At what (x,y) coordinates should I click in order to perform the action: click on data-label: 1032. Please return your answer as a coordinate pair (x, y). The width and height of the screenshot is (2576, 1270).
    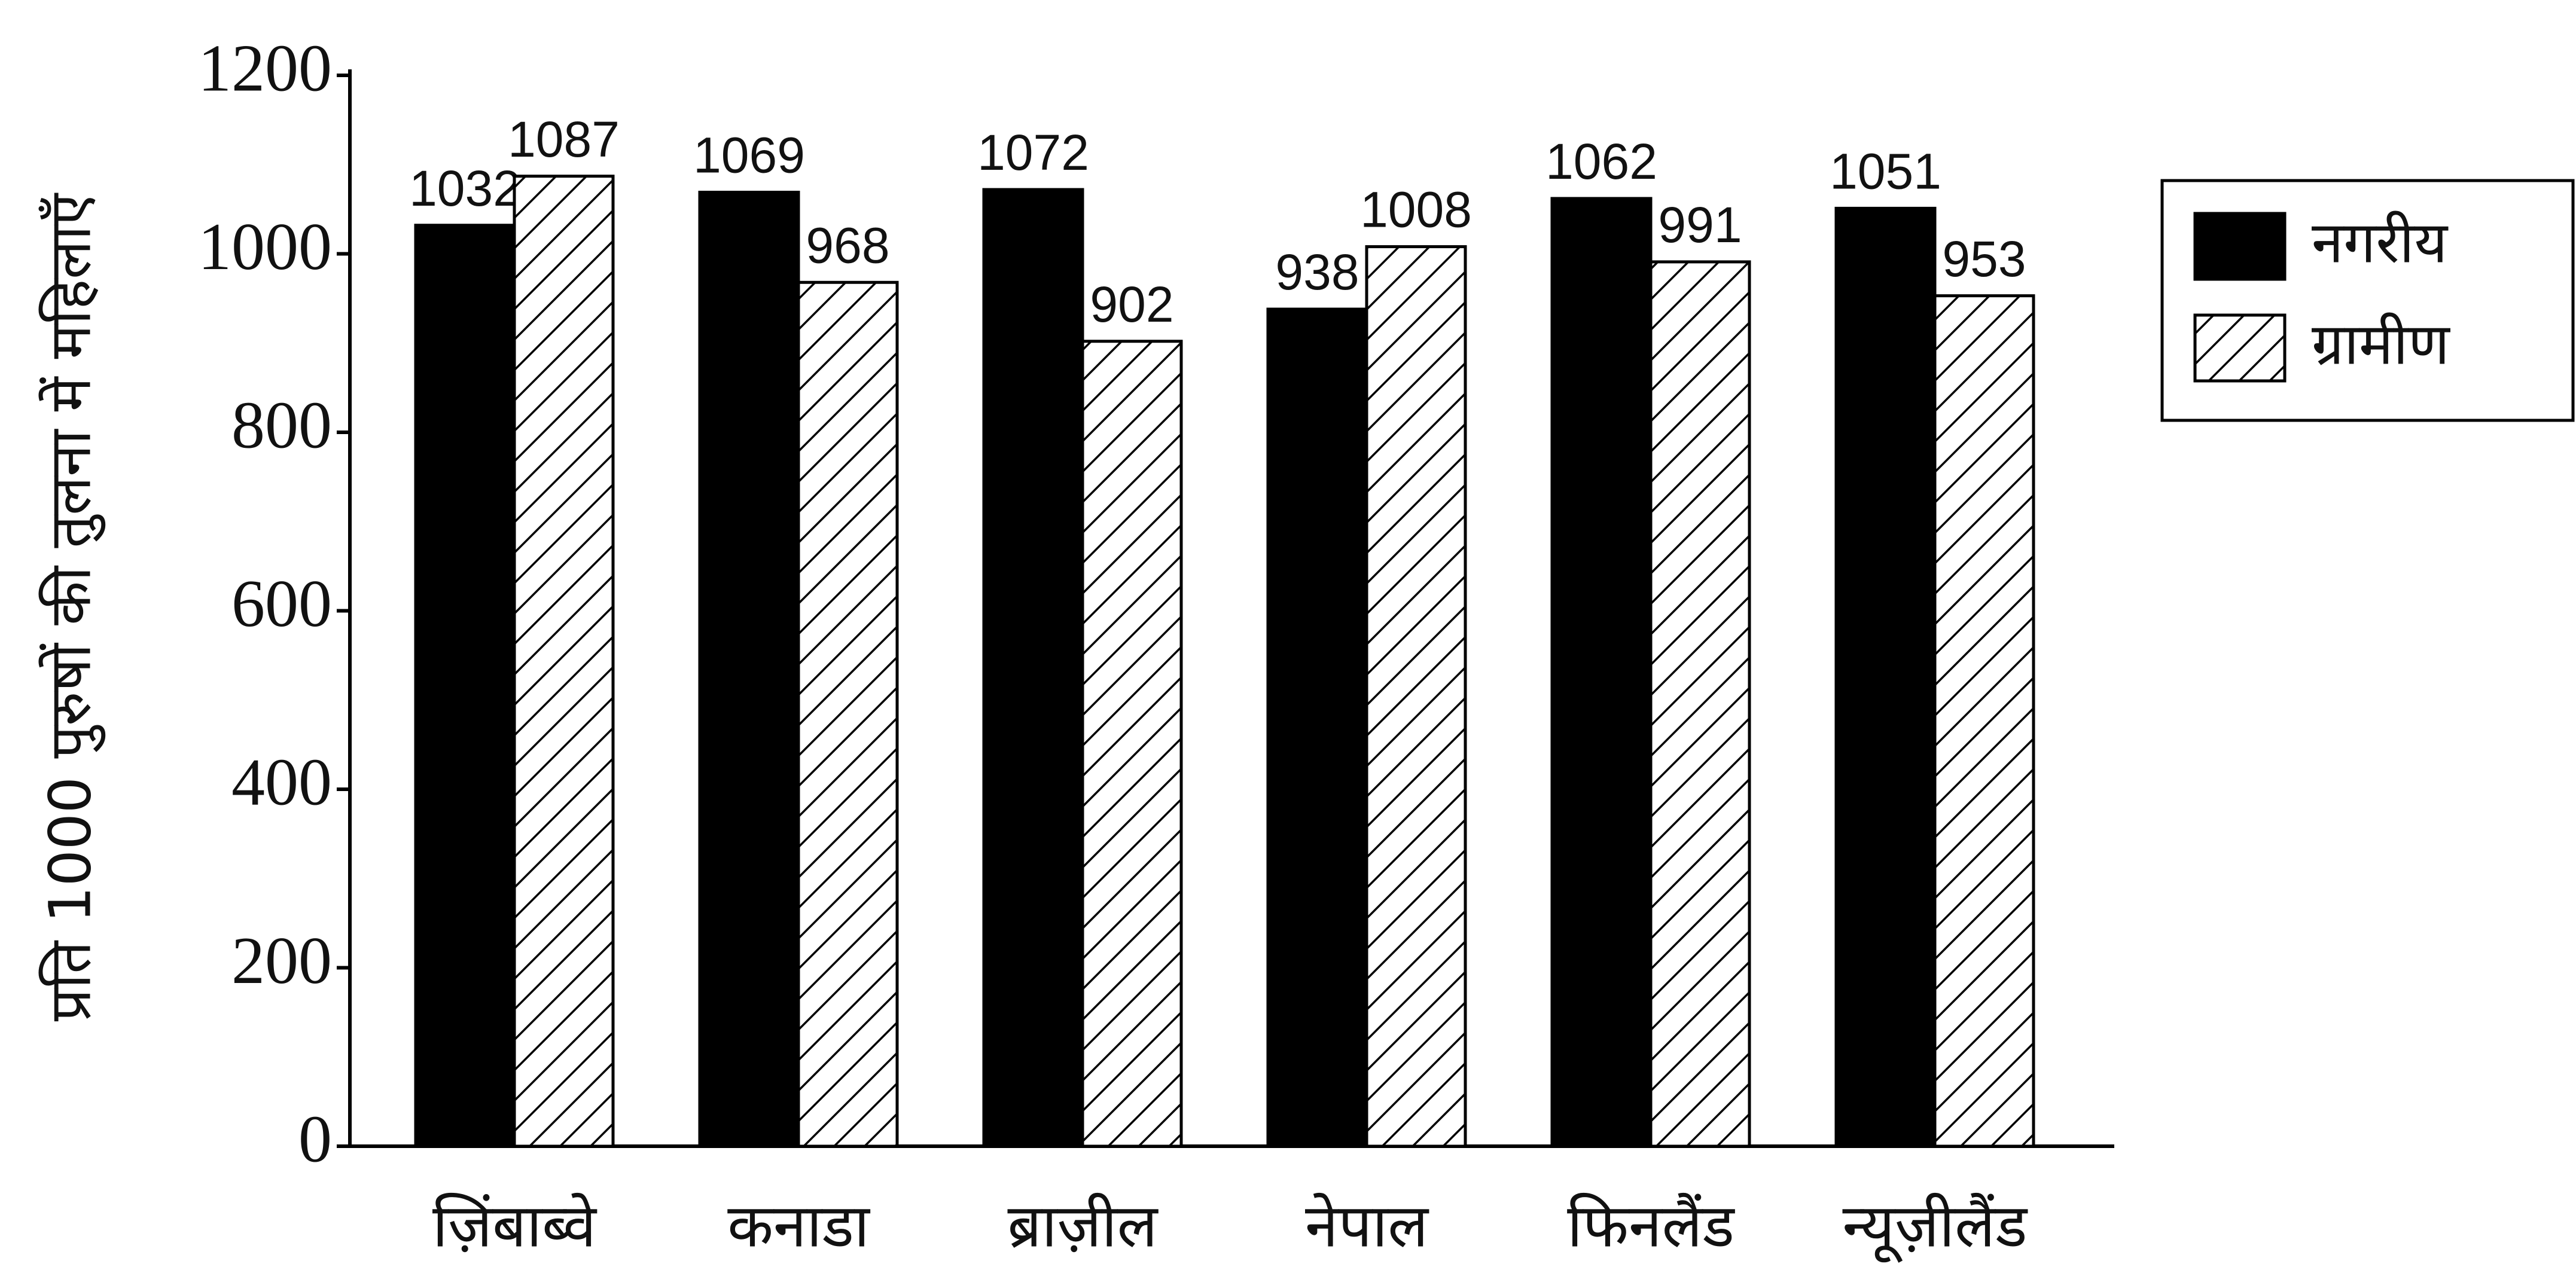
    Looking at the image, I should click on (465, 188).